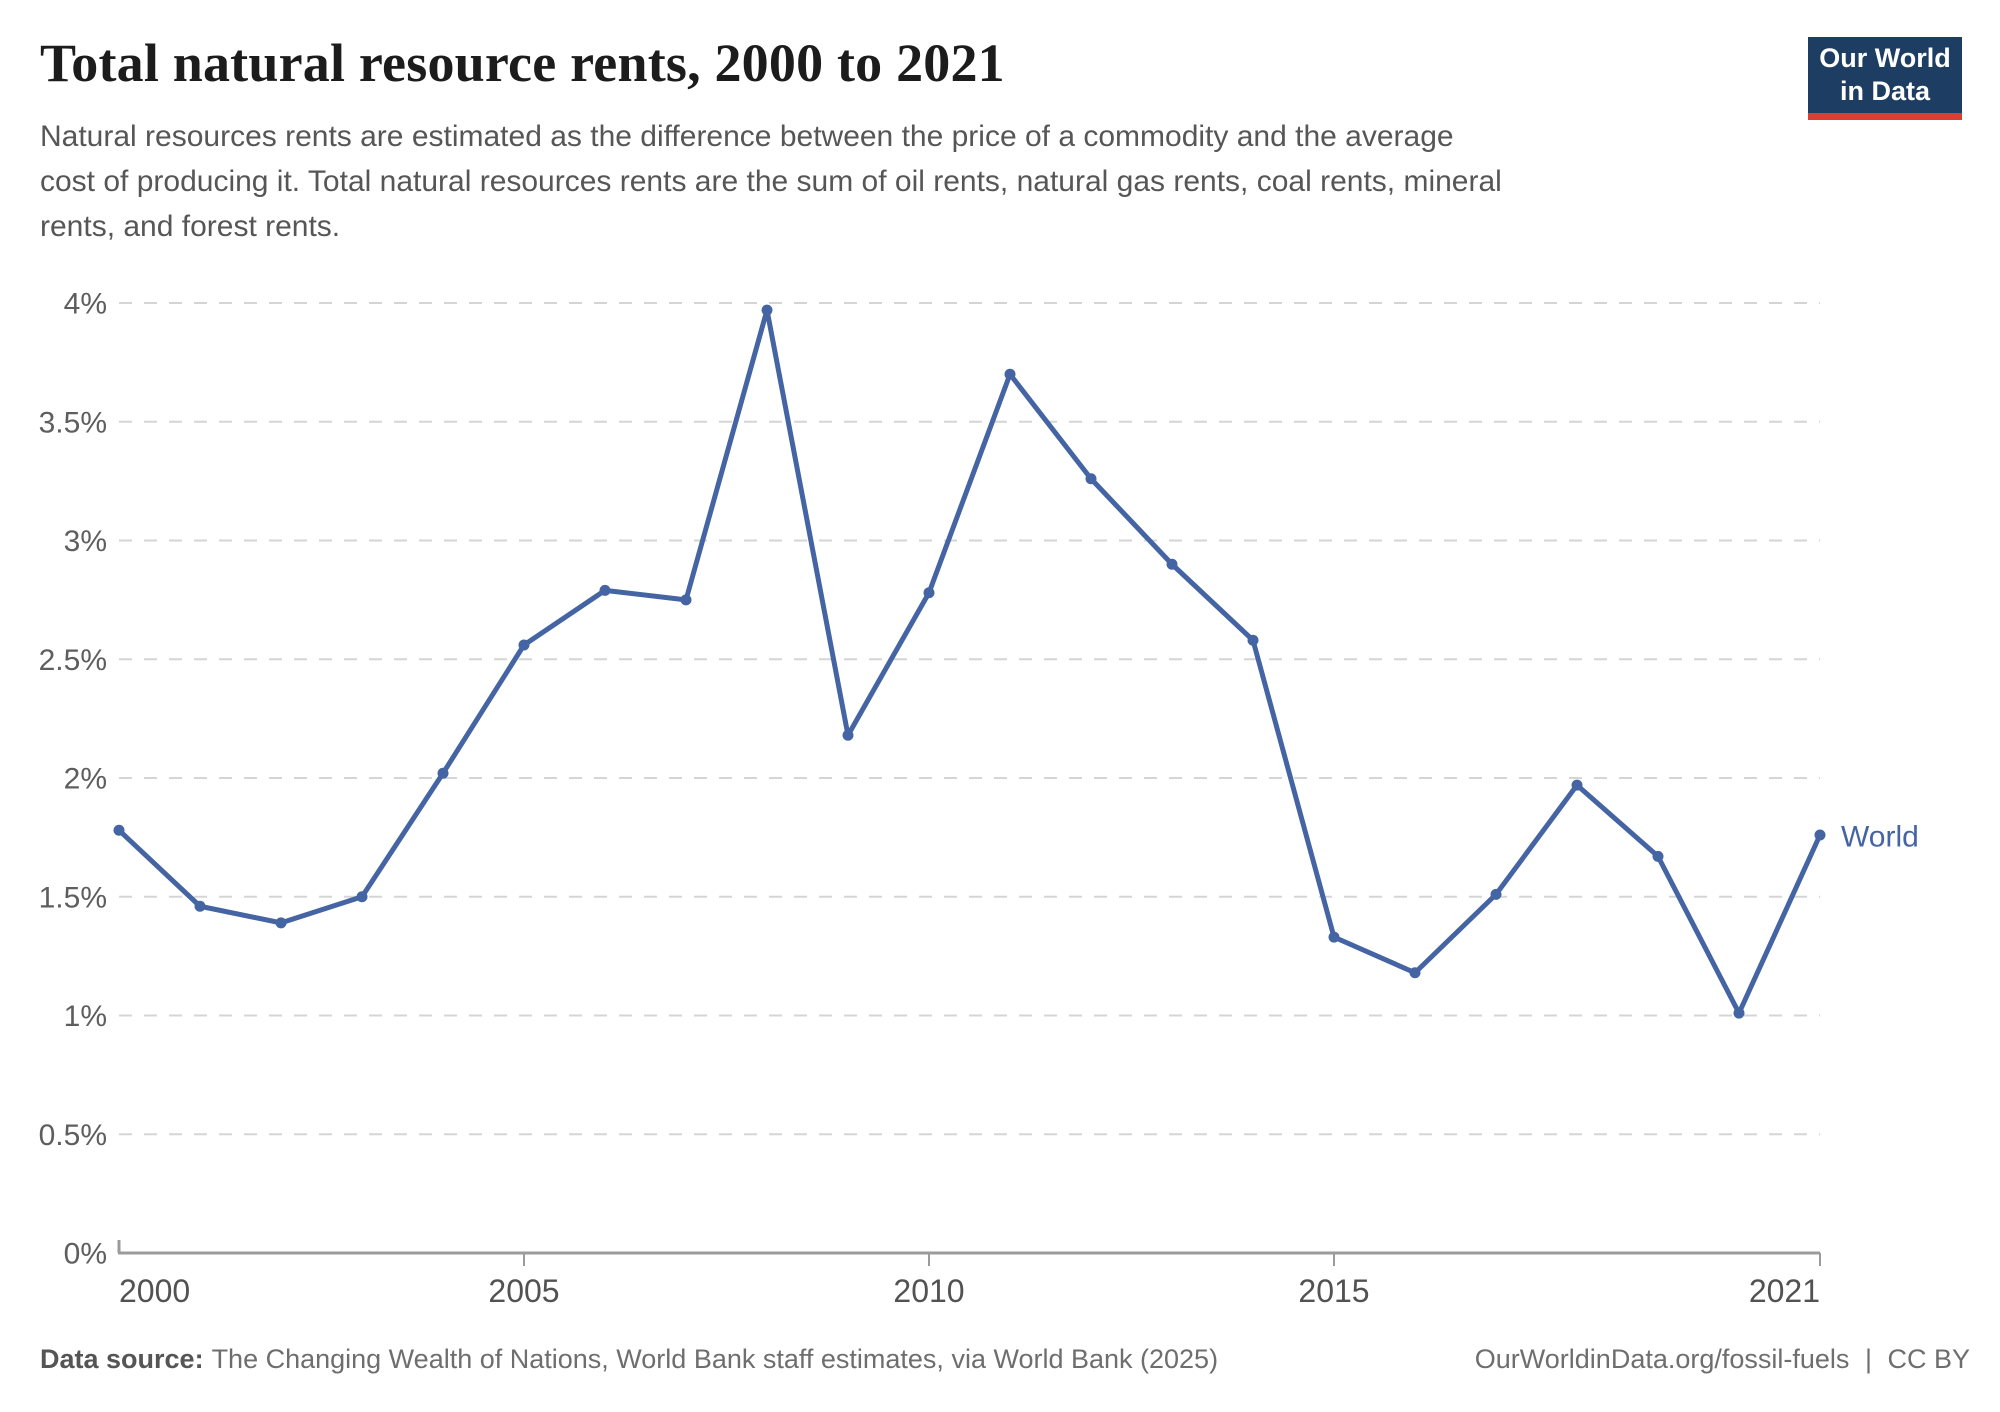 Image resolution: width=2000 pixels, height=1412 pixels. Describe the element at coordinates (85, 1016) in the screenshot. I see `y-tick-label: 1%` at that location.